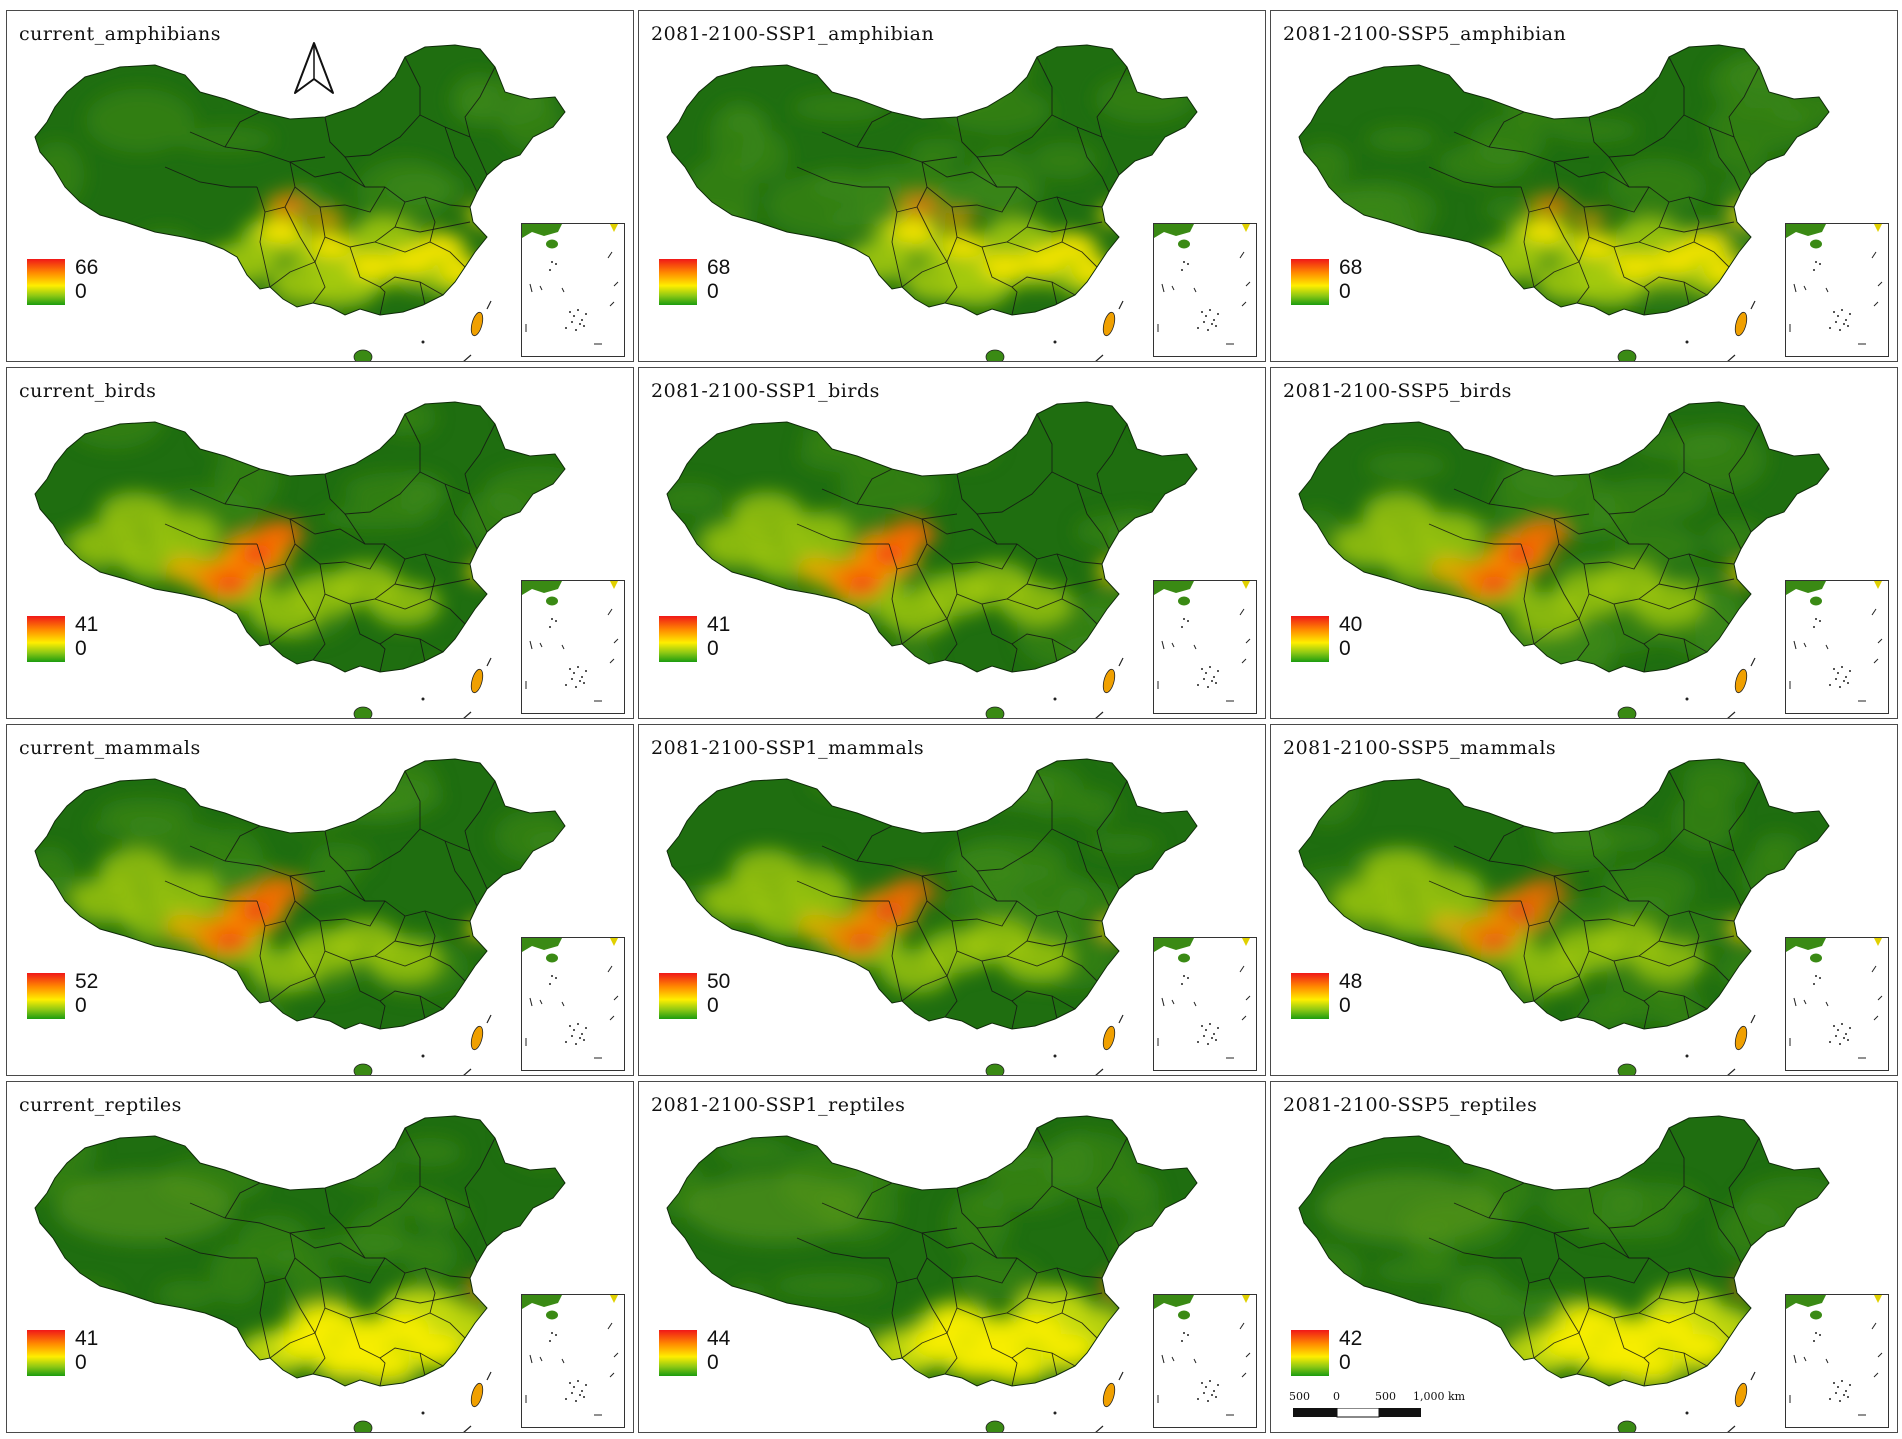  Describe the element at coordinates (87, 267) in the screenshot. I see `legend-max-value: 66` at that location.